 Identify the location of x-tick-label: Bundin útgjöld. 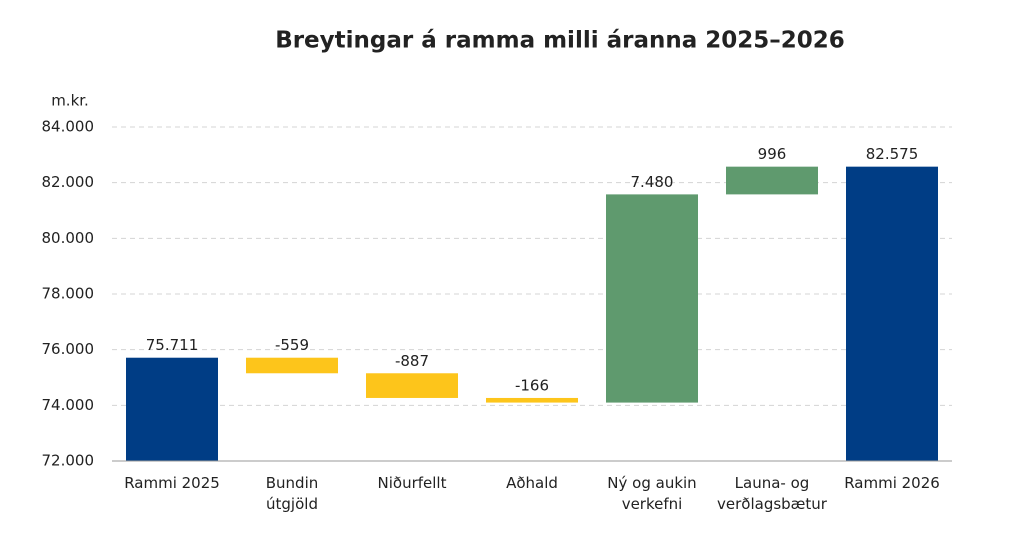
(292, 493).